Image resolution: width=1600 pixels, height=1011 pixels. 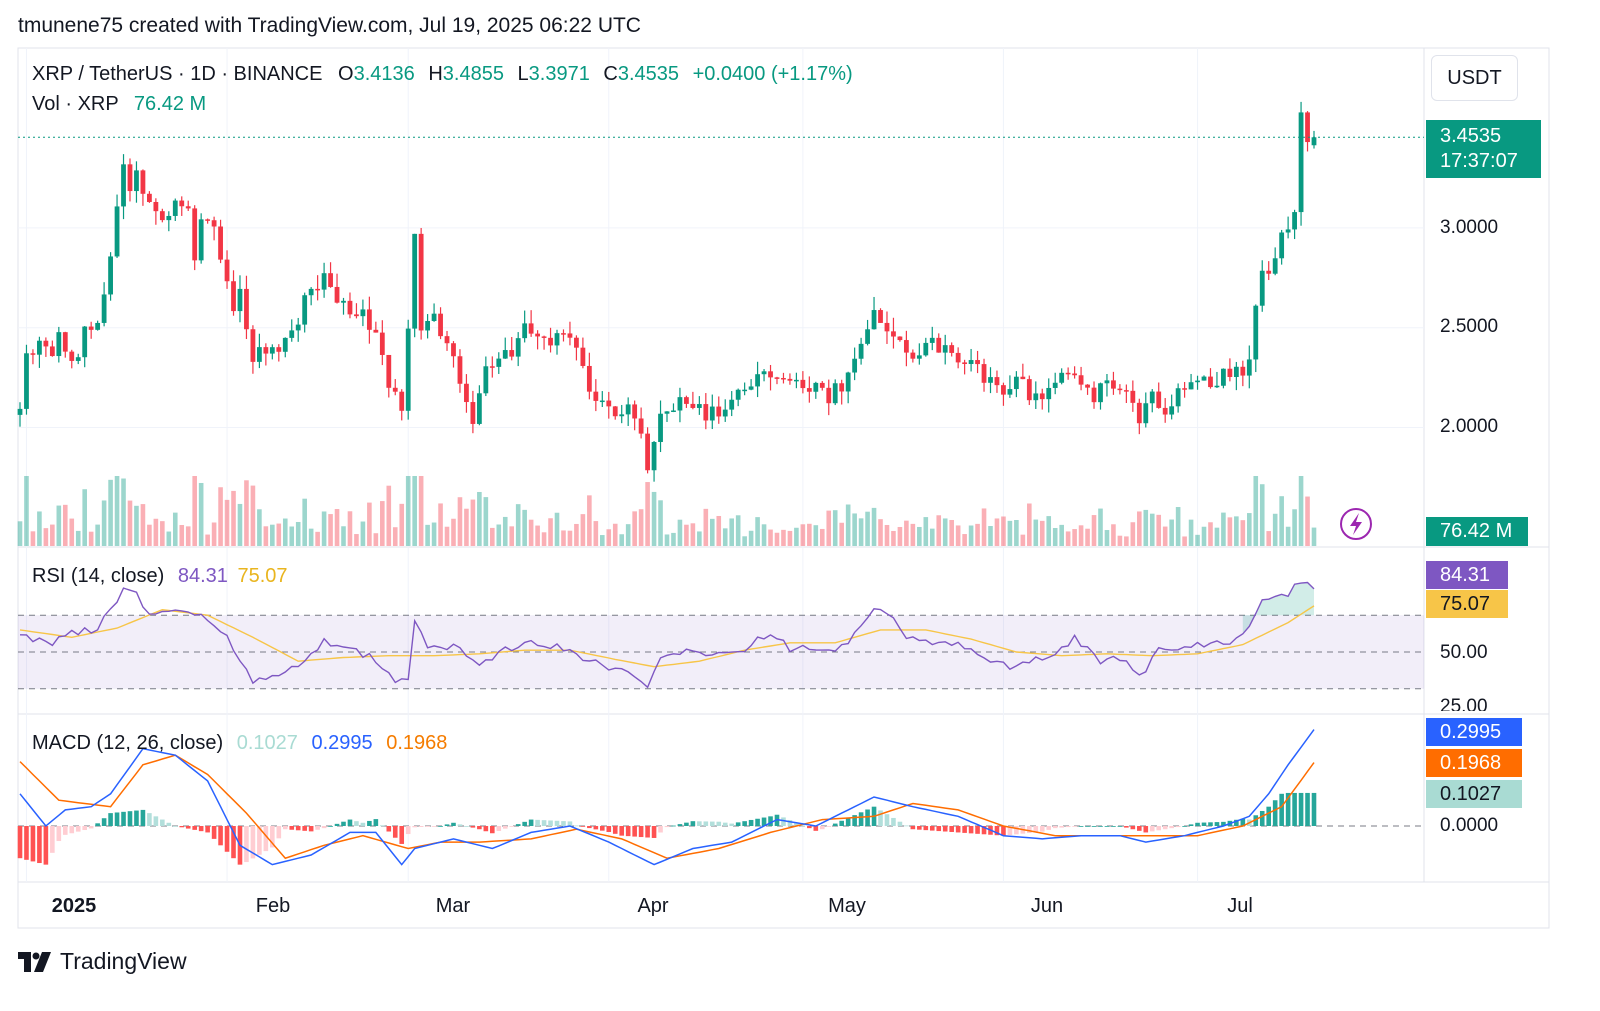 What do you see at coordinates (1467, 575) in the screenshot?
I see `rsi-tag: 84.31` at bounding box center [1467, 575].